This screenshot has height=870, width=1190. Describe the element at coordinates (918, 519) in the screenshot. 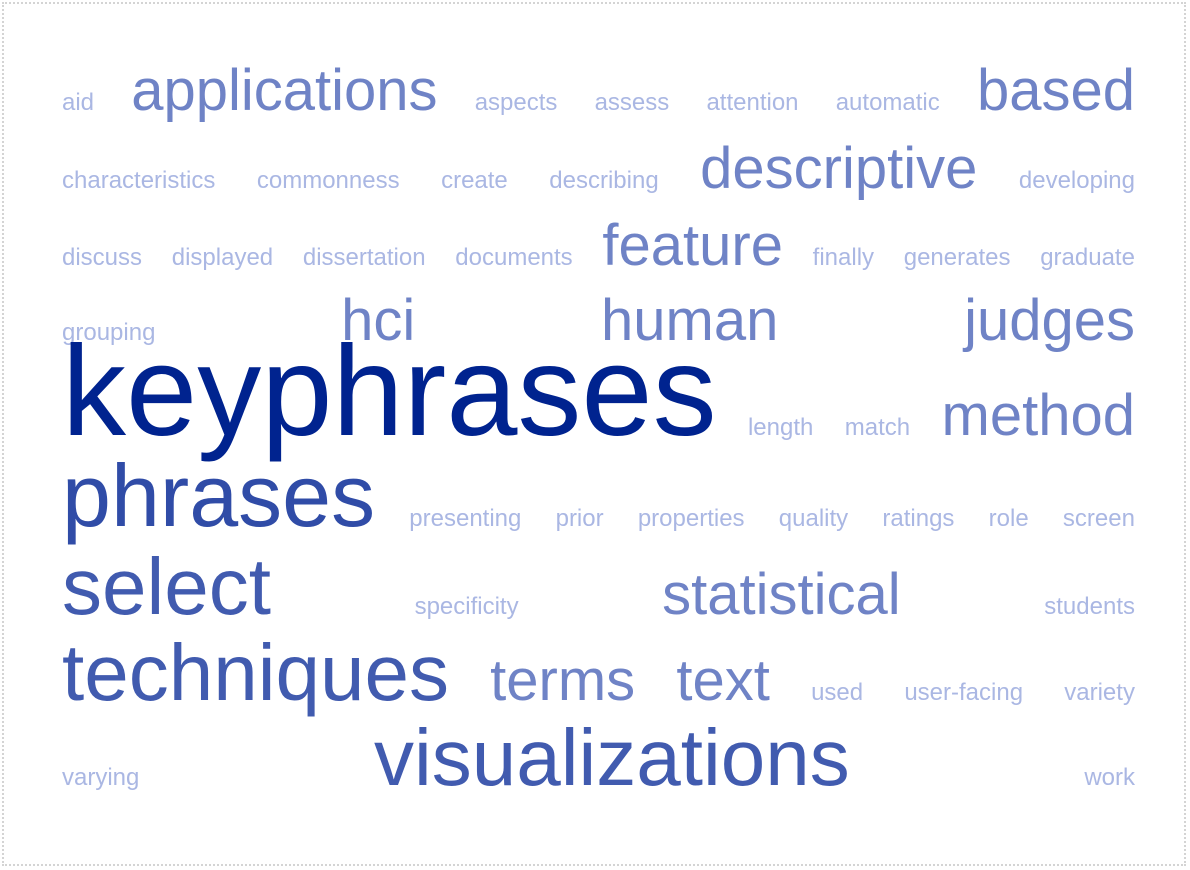

I see `word-ratings: ratings` at that location.